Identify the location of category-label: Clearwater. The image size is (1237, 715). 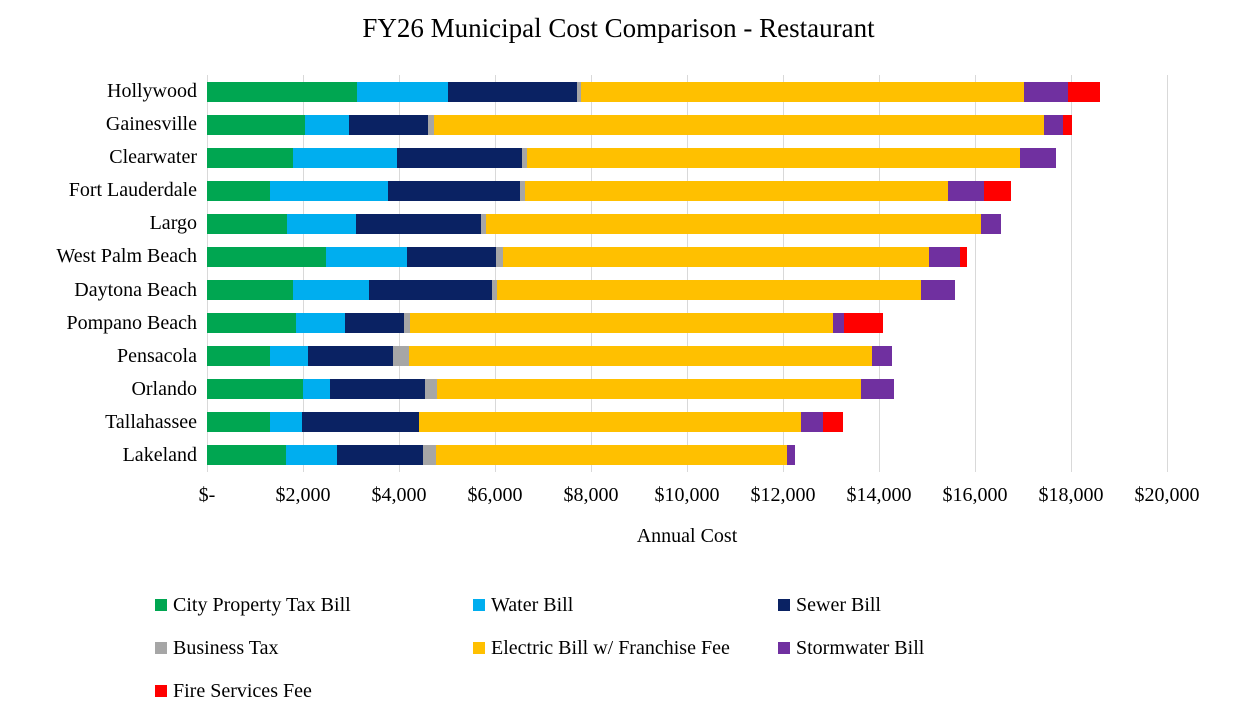
(153, 157).